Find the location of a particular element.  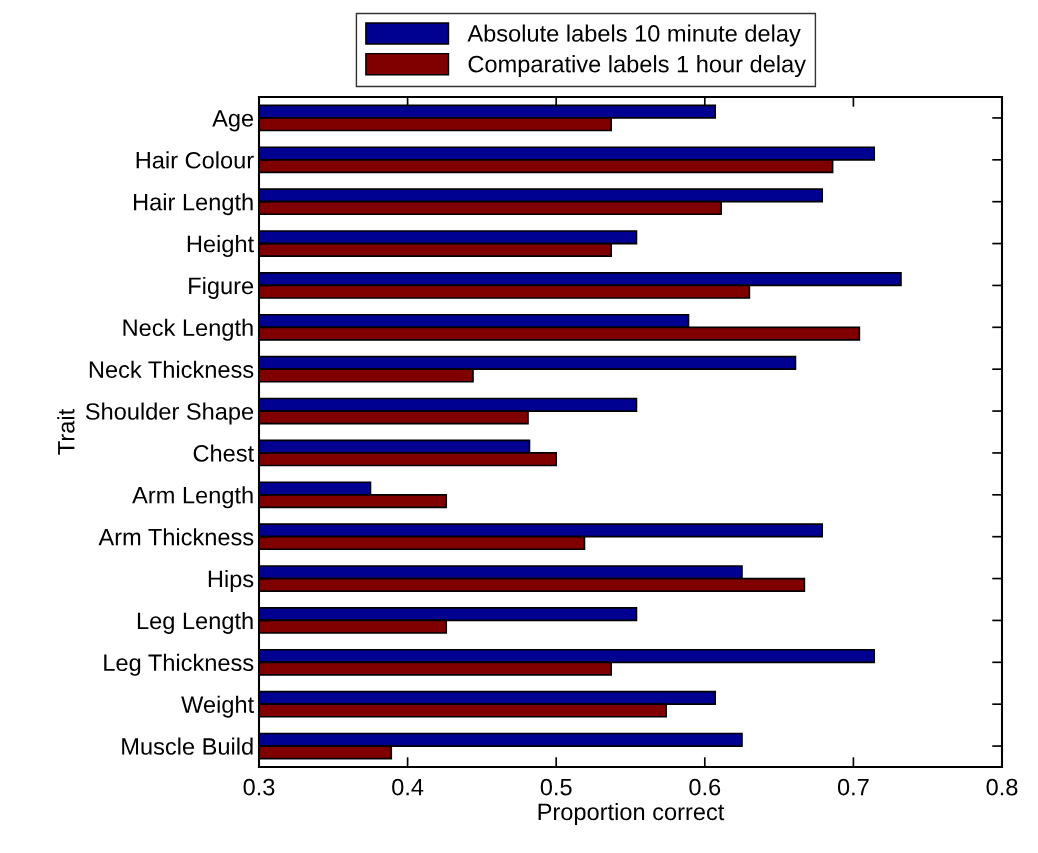

y-axis-title: Trait is located at coordinates (66, 432).